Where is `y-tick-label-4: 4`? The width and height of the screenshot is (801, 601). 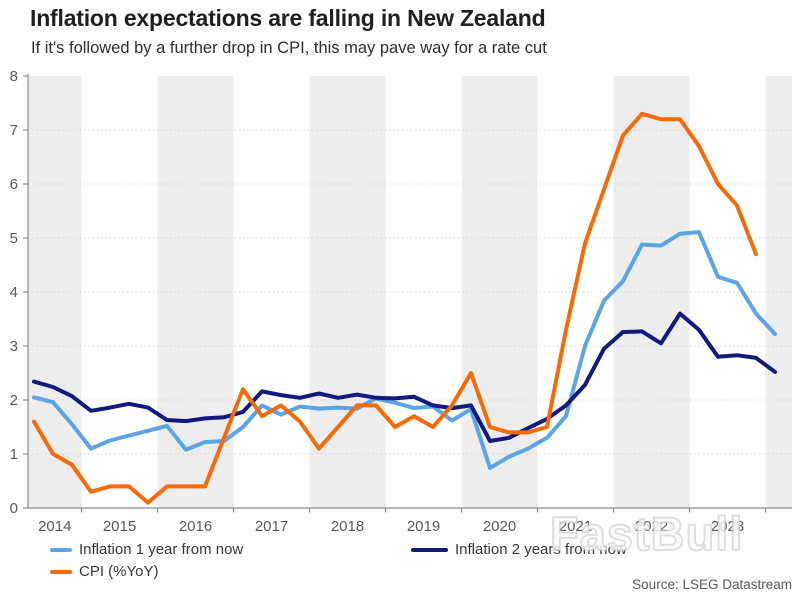
y-tick-label-4: 4 is located at coordinates (14, 292).